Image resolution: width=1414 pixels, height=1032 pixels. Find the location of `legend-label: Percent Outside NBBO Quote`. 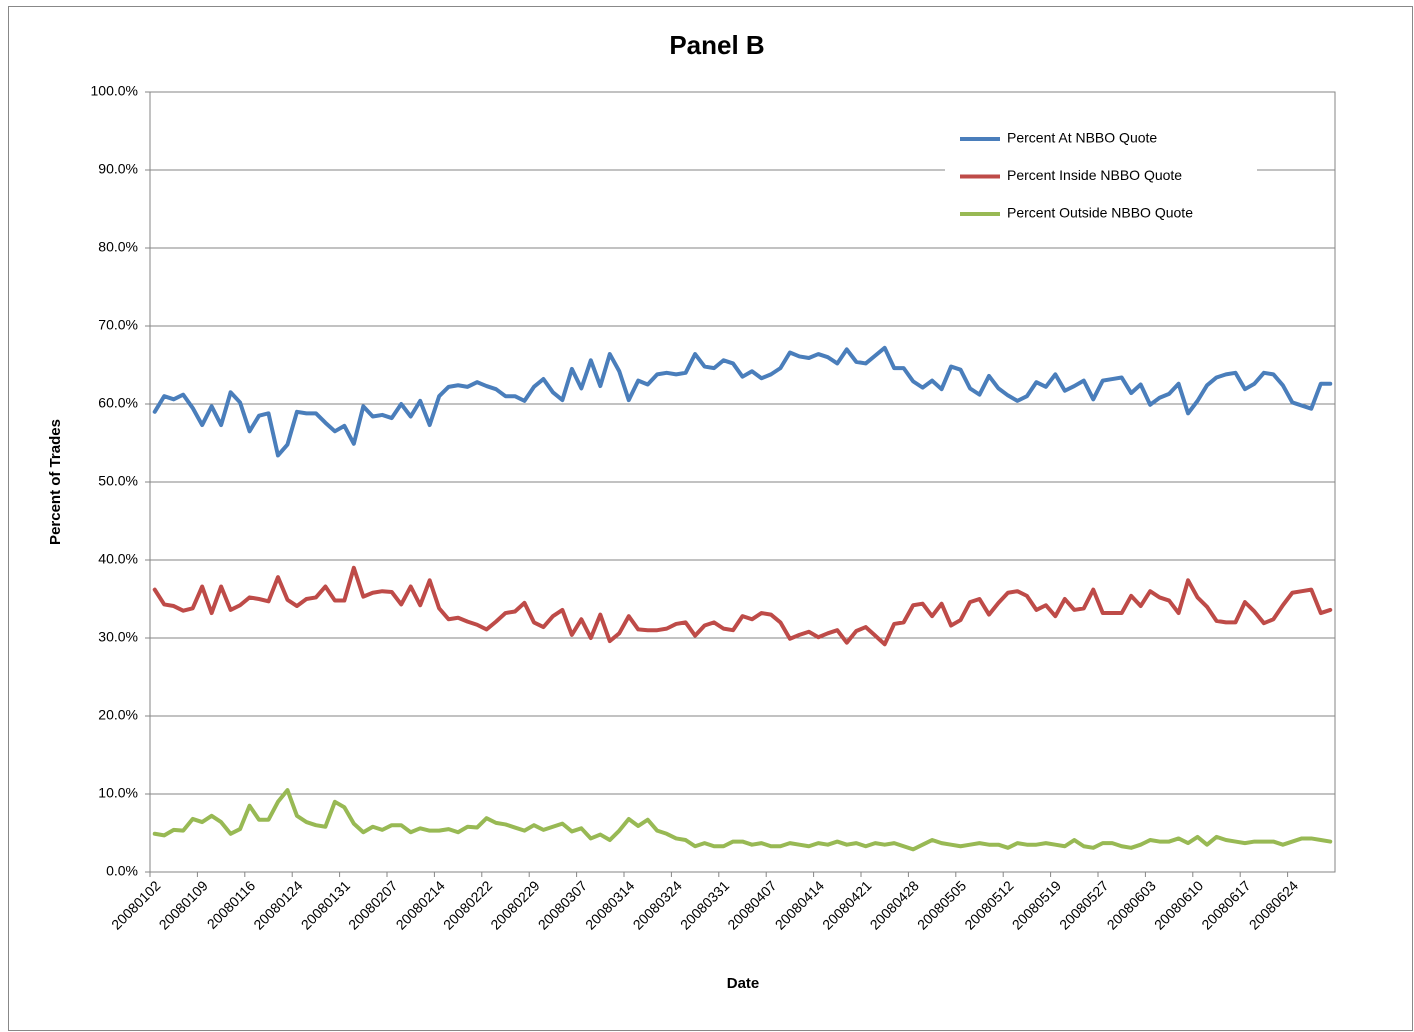

legend-label: Percent Outside NBBO Quote is located at coordinates (1100, 213).